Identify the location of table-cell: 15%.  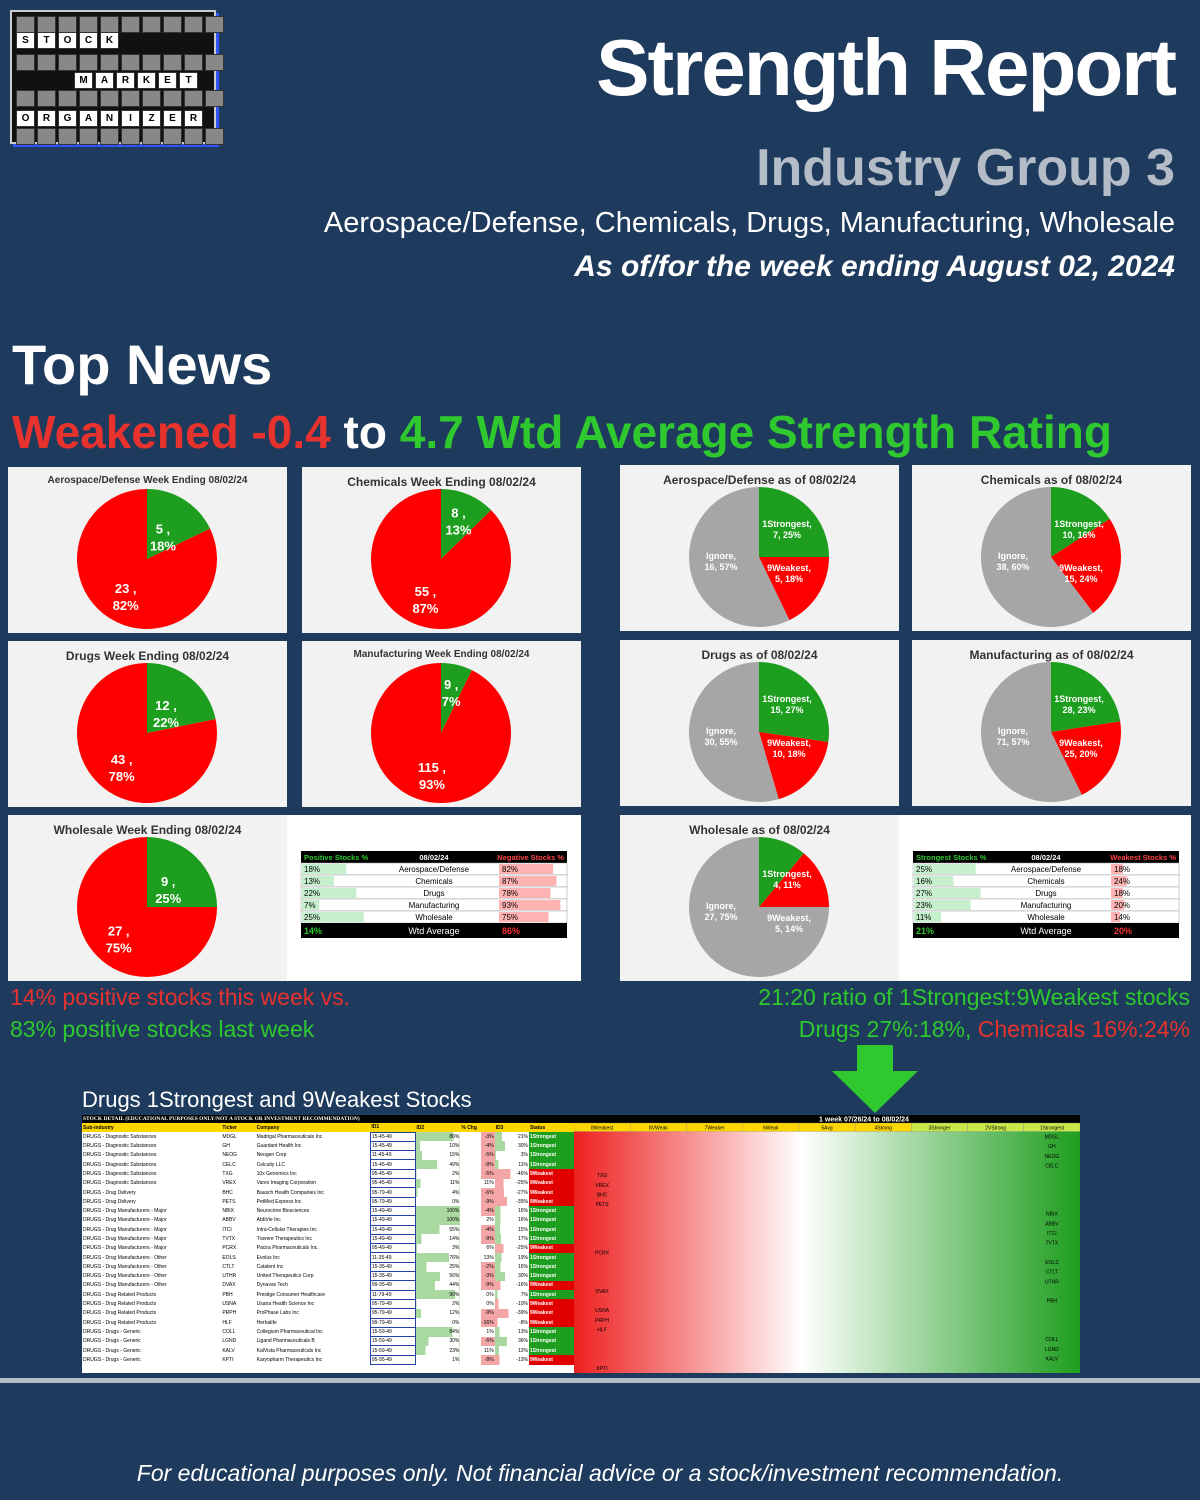
(511, 1230).